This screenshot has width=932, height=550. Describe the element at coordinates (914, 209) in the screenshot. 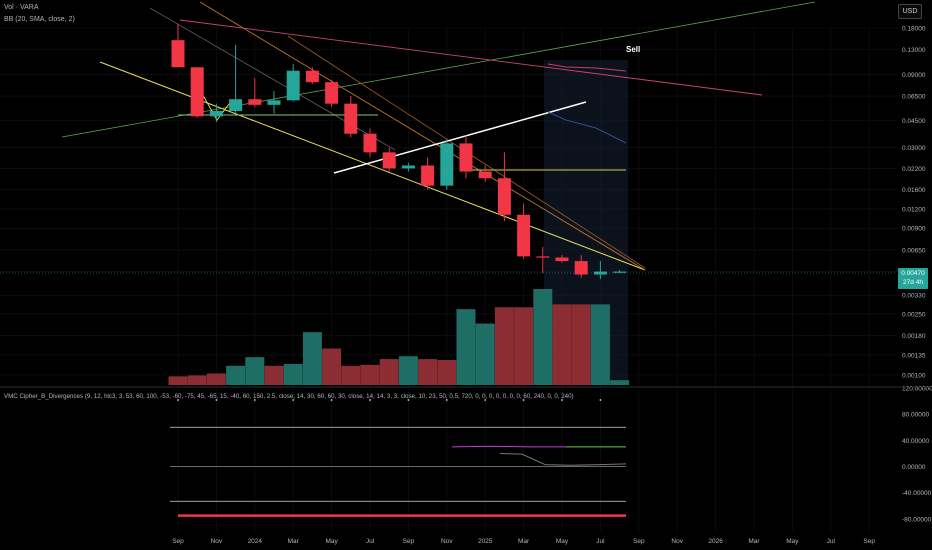

I see `price-tick-label: 0.01200` at that location.